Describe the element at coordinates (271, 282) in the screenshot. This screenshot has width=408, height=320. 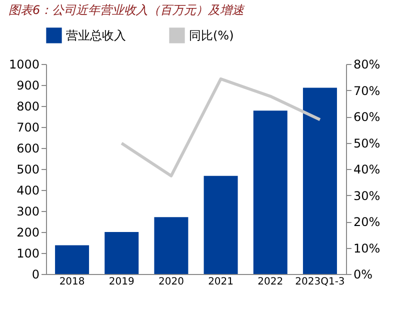
I see `x-tick-label: 2022` at that location.